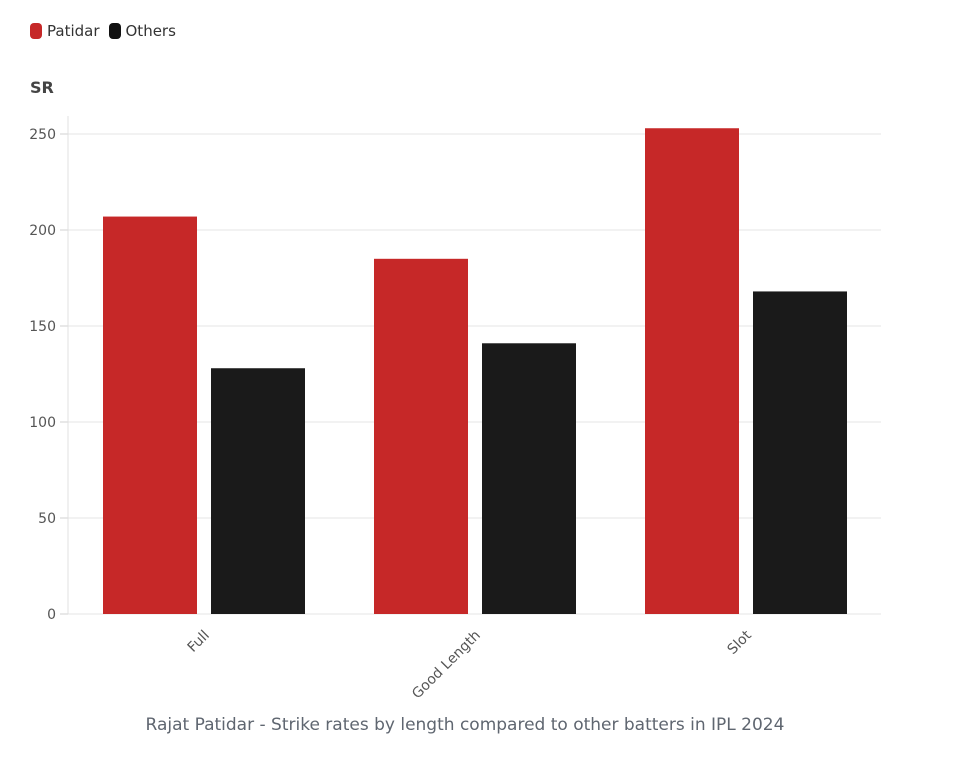  What do you see at coordinates (199, 642) in the screenshot?
I see `x-tick-label-full: Full` at bounding box center [199, 642].